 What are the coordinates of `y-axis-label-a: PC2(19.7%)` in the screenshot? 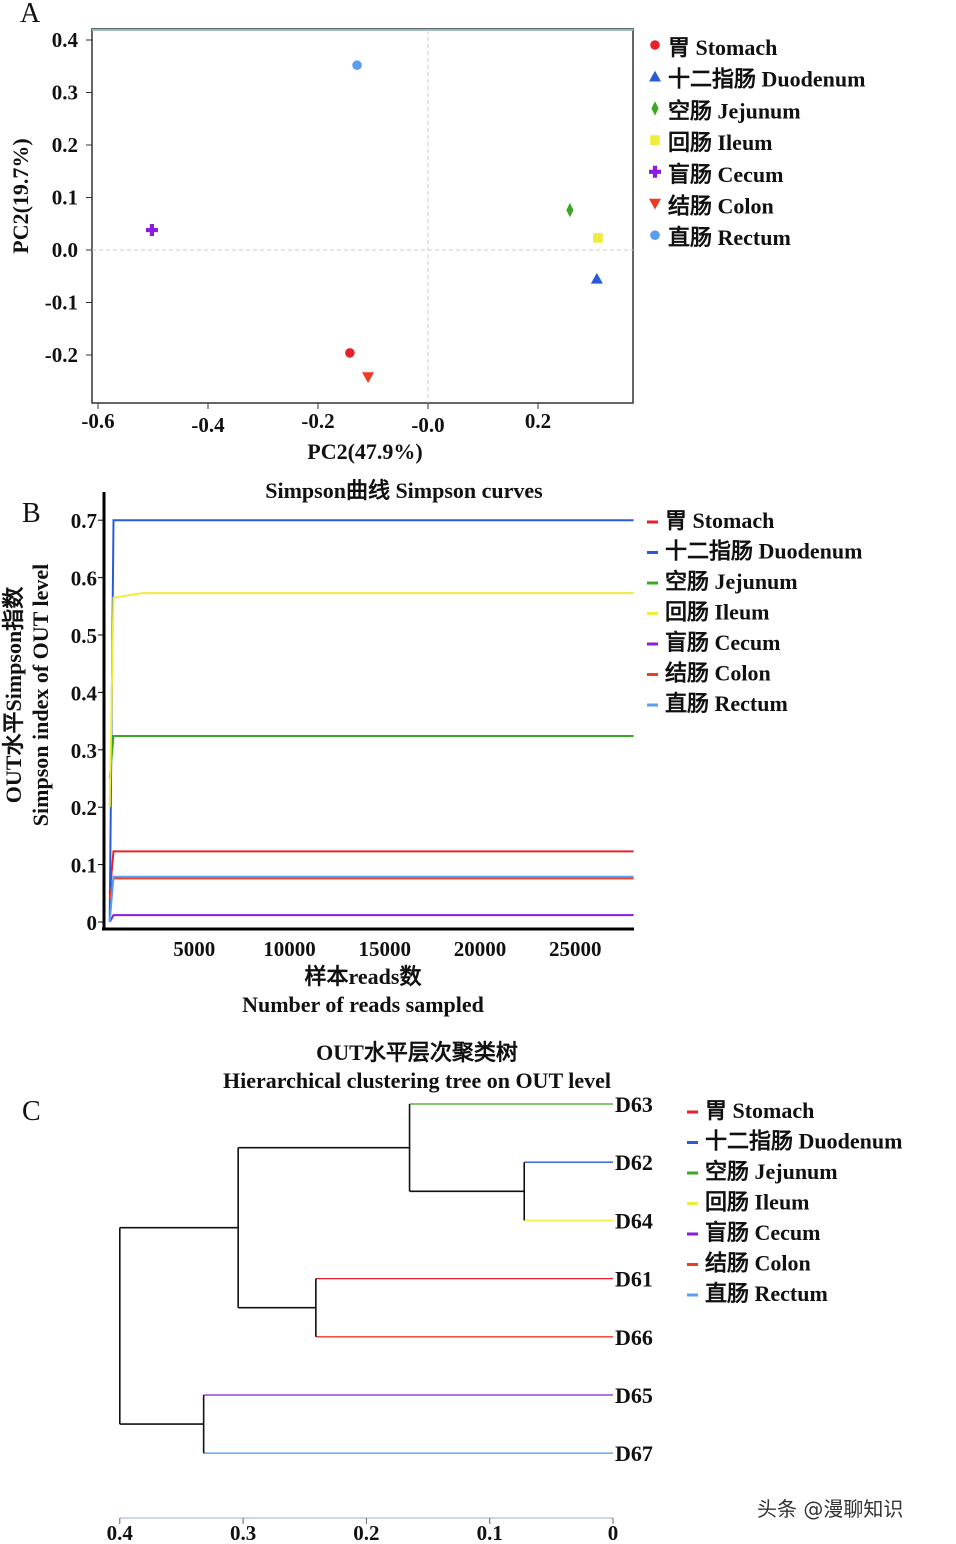 It's located at (20, 195).